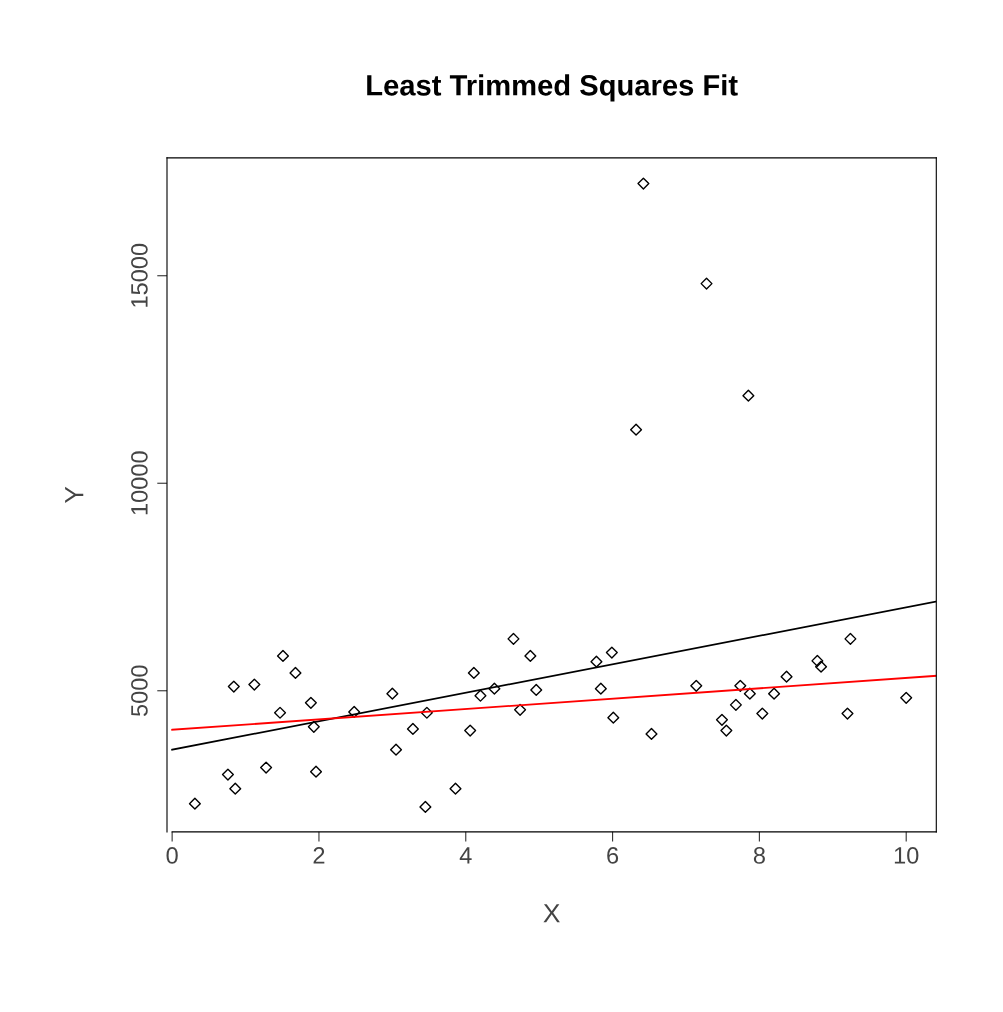 This screenshot has width=1003, height=1012. I want to click on x-tick-label: 6, so click(613, 855).